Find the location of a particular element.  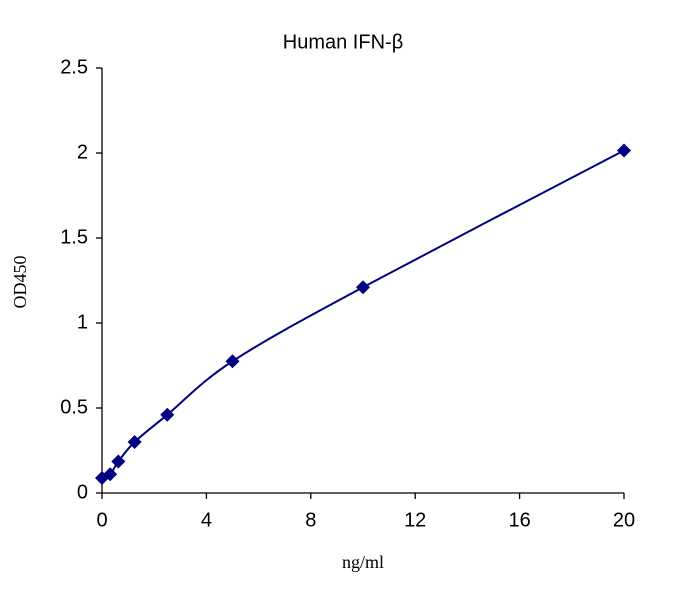

y-tick-label: 0 is located at coordinates (82, 492).